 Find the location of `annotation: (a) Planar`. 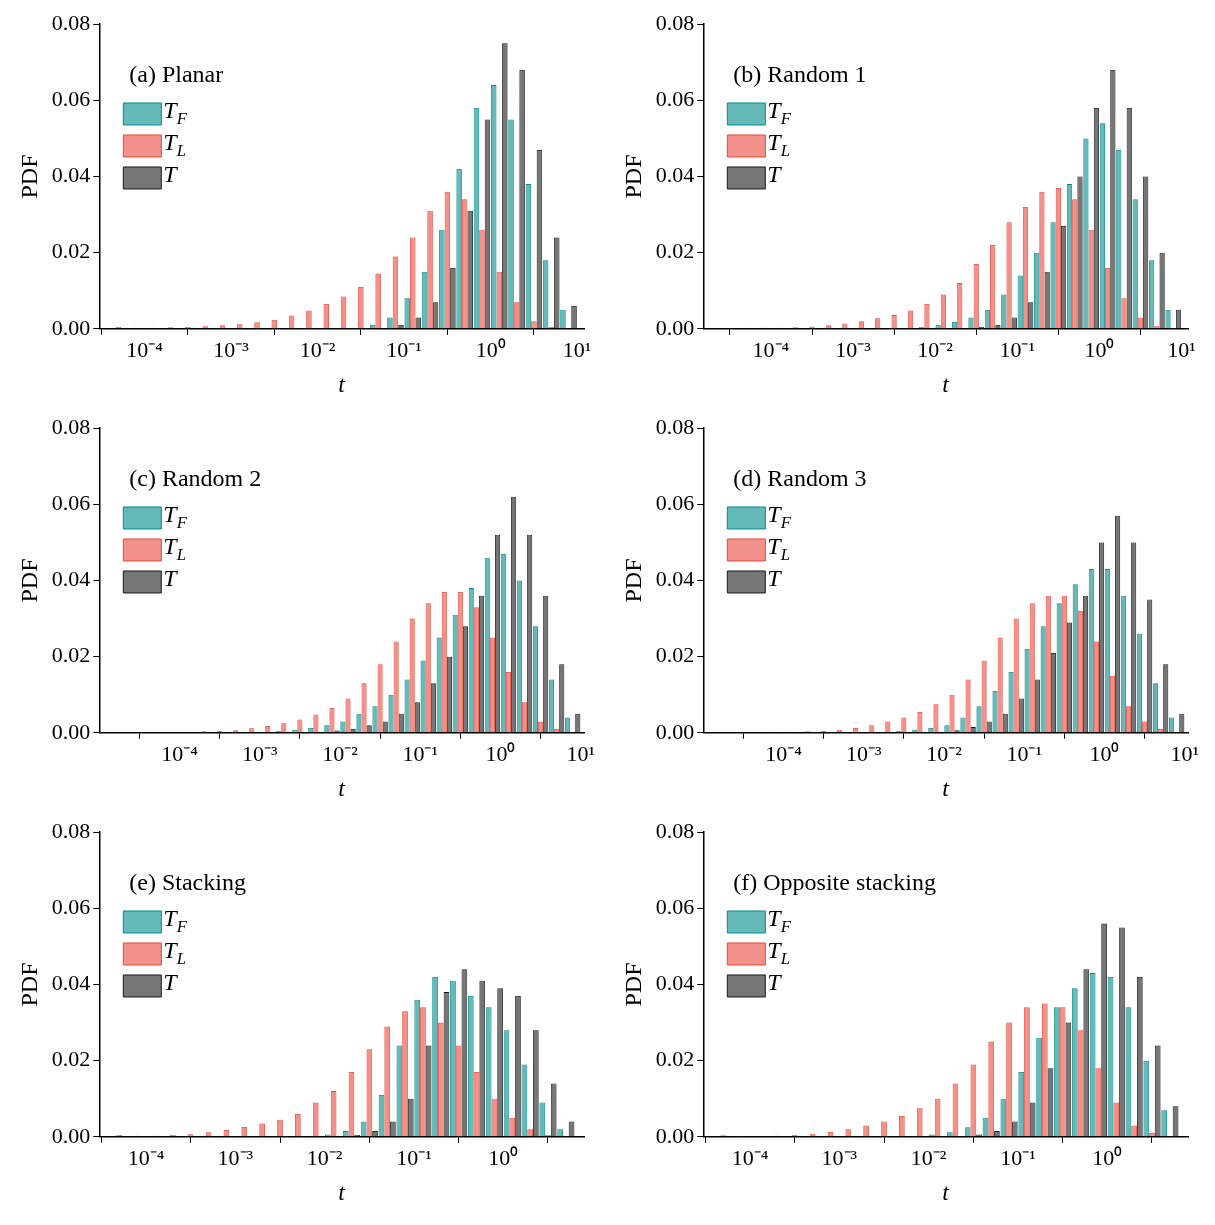

annotation: (a) Planar is located at coordinates (176, 74).